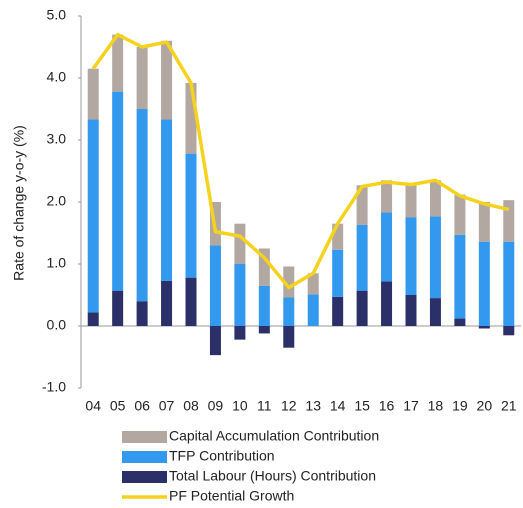  I want to click on x-tick-label: 08, so click(191, 406).